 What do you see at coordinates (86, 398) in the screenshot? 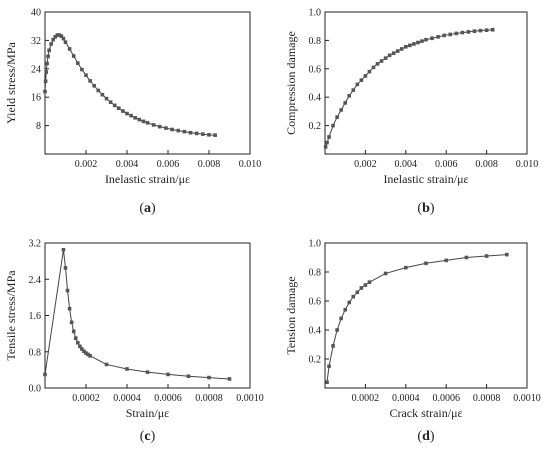
I see `x-tick-label: 0.0002` at bounding box center [86, 398].